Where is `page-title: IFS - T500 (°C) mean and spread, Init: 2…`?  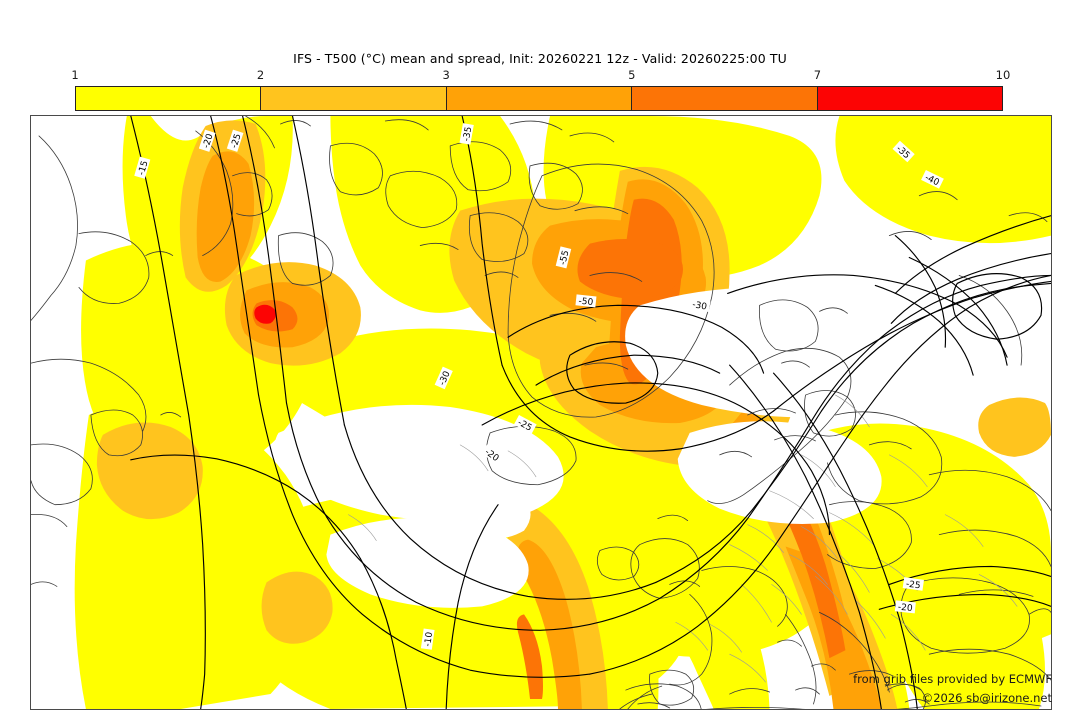
page-title: IFS - T500 (°C) mean and spread, Init: 2… is located at coordinates (540, 58).